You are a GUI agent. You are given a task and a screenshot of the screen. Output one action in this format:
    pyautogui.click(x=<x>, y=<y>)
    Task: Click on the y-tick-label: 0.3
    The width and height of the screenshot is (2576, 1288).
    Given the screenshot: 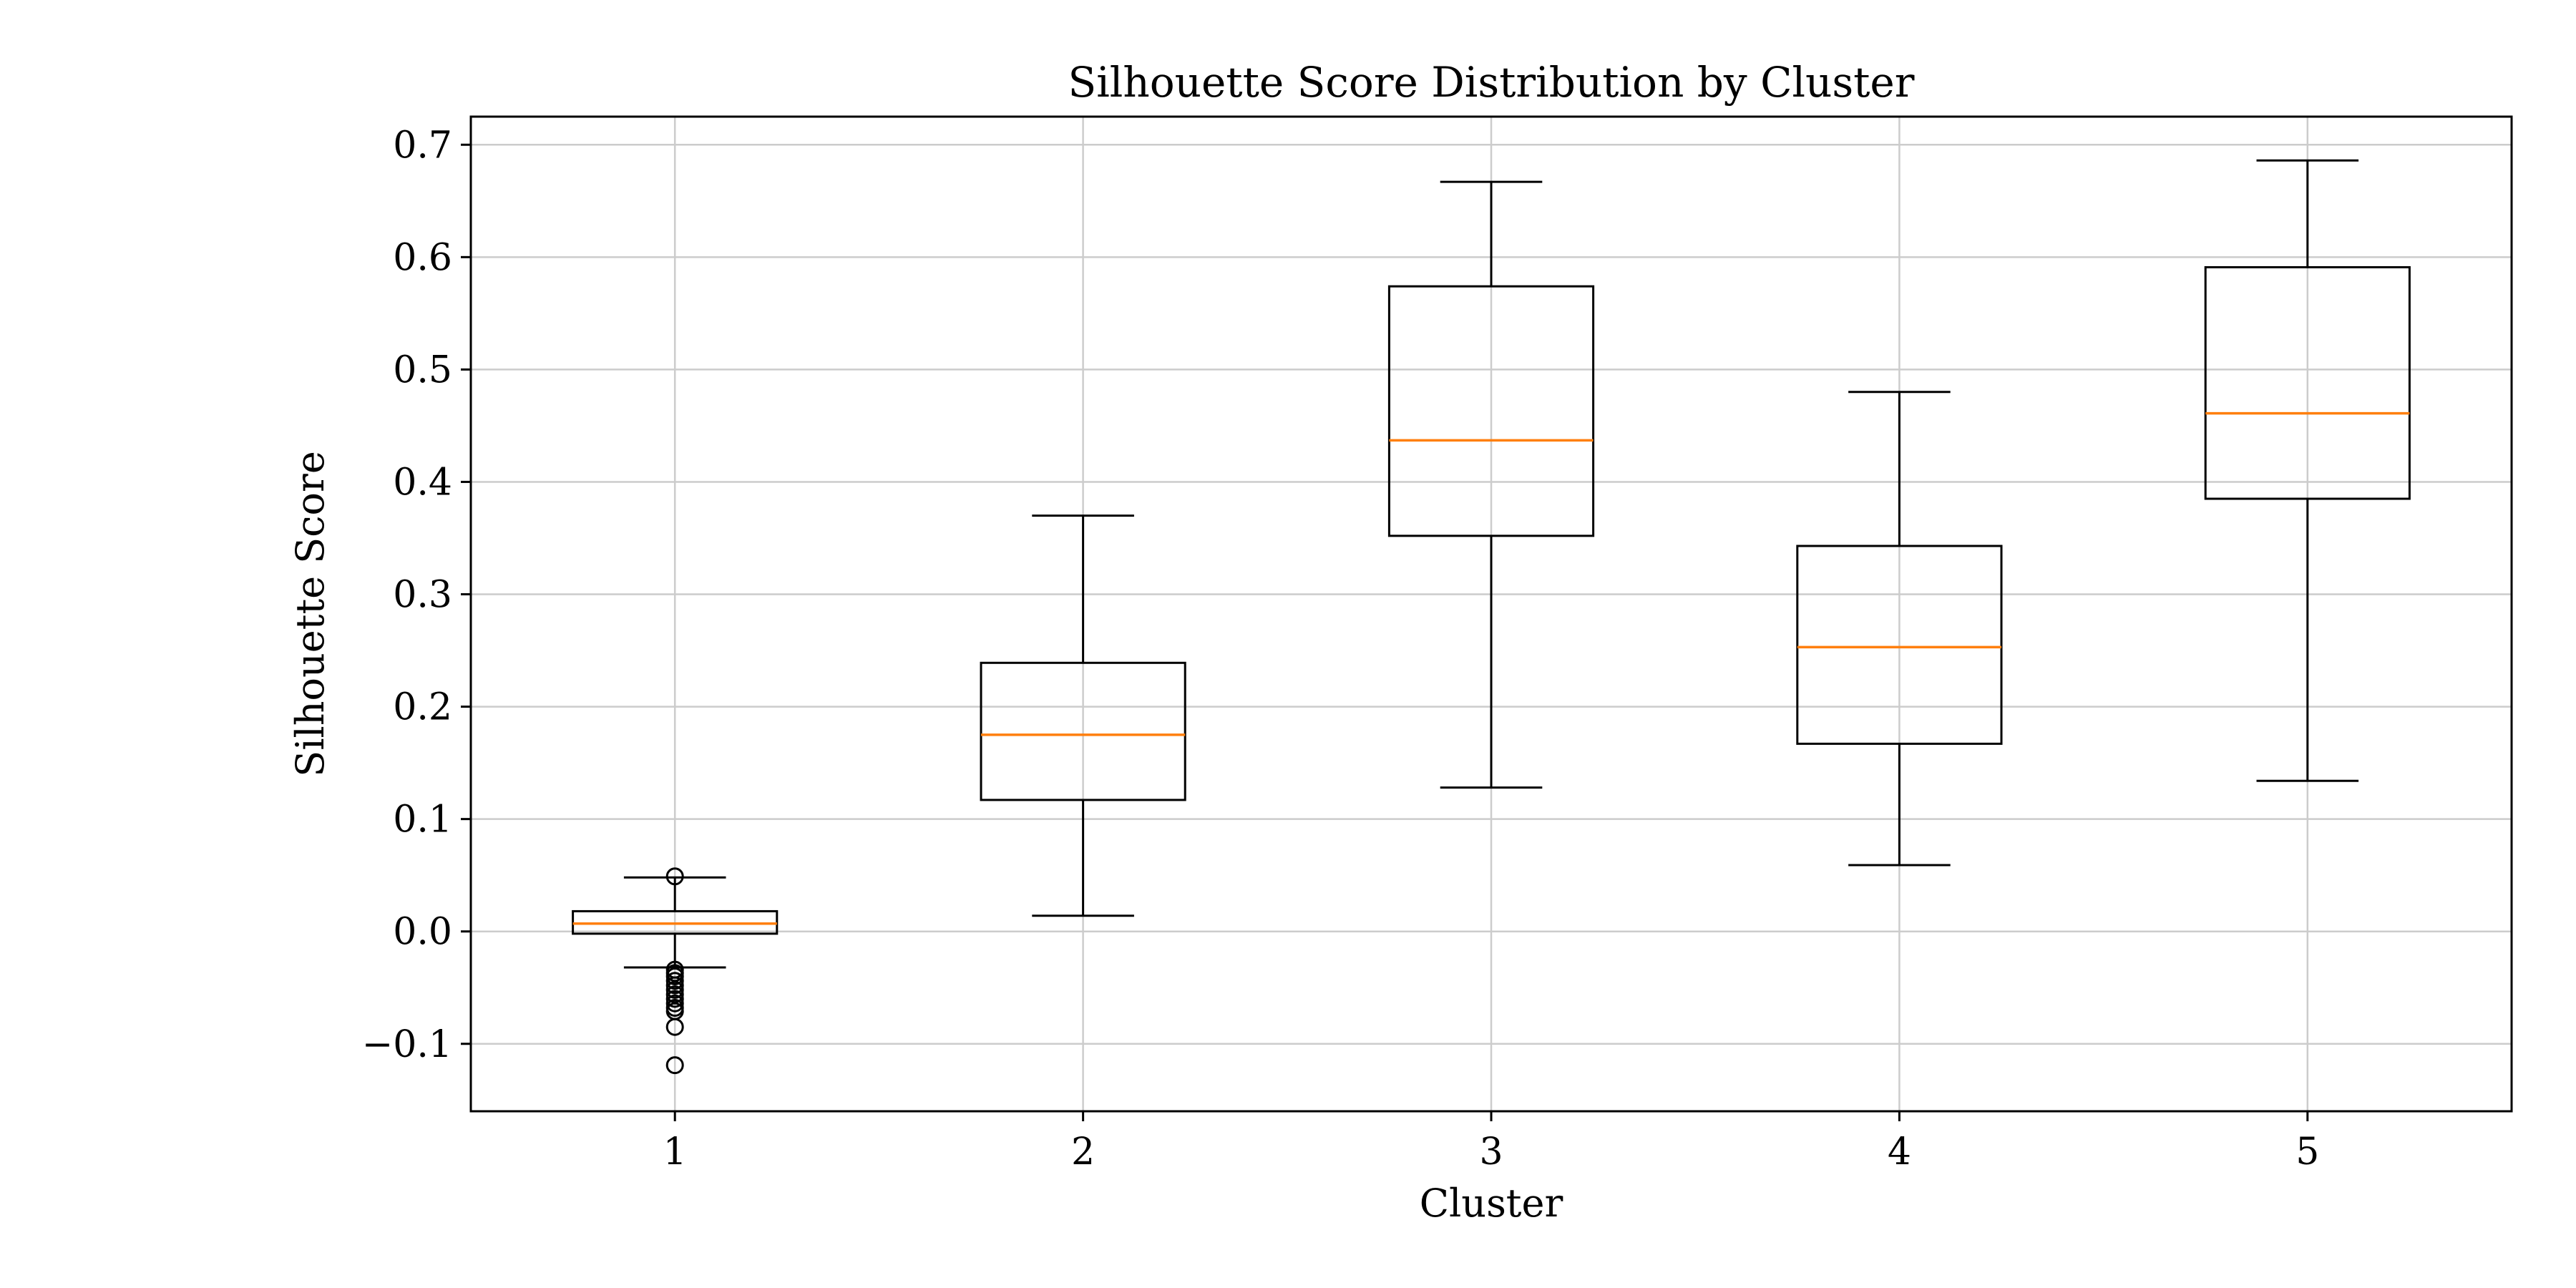 What is the action you would take?
    pyautogui.click(x=422, y=595)
    